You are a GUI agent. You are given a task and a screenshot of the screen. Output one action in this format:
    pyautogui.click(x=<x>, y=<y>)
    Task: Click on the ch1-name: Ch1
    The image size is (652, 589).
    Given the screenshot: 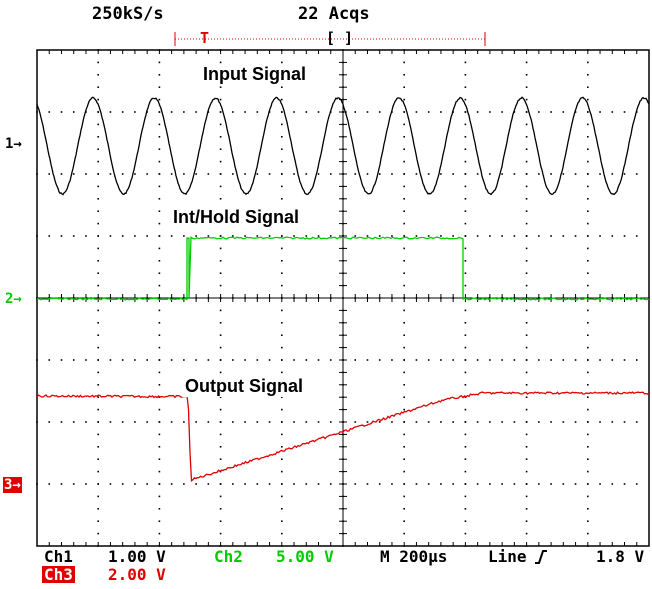 What is the action you would take?
    pyautogui.click(x=58, y=556)
    